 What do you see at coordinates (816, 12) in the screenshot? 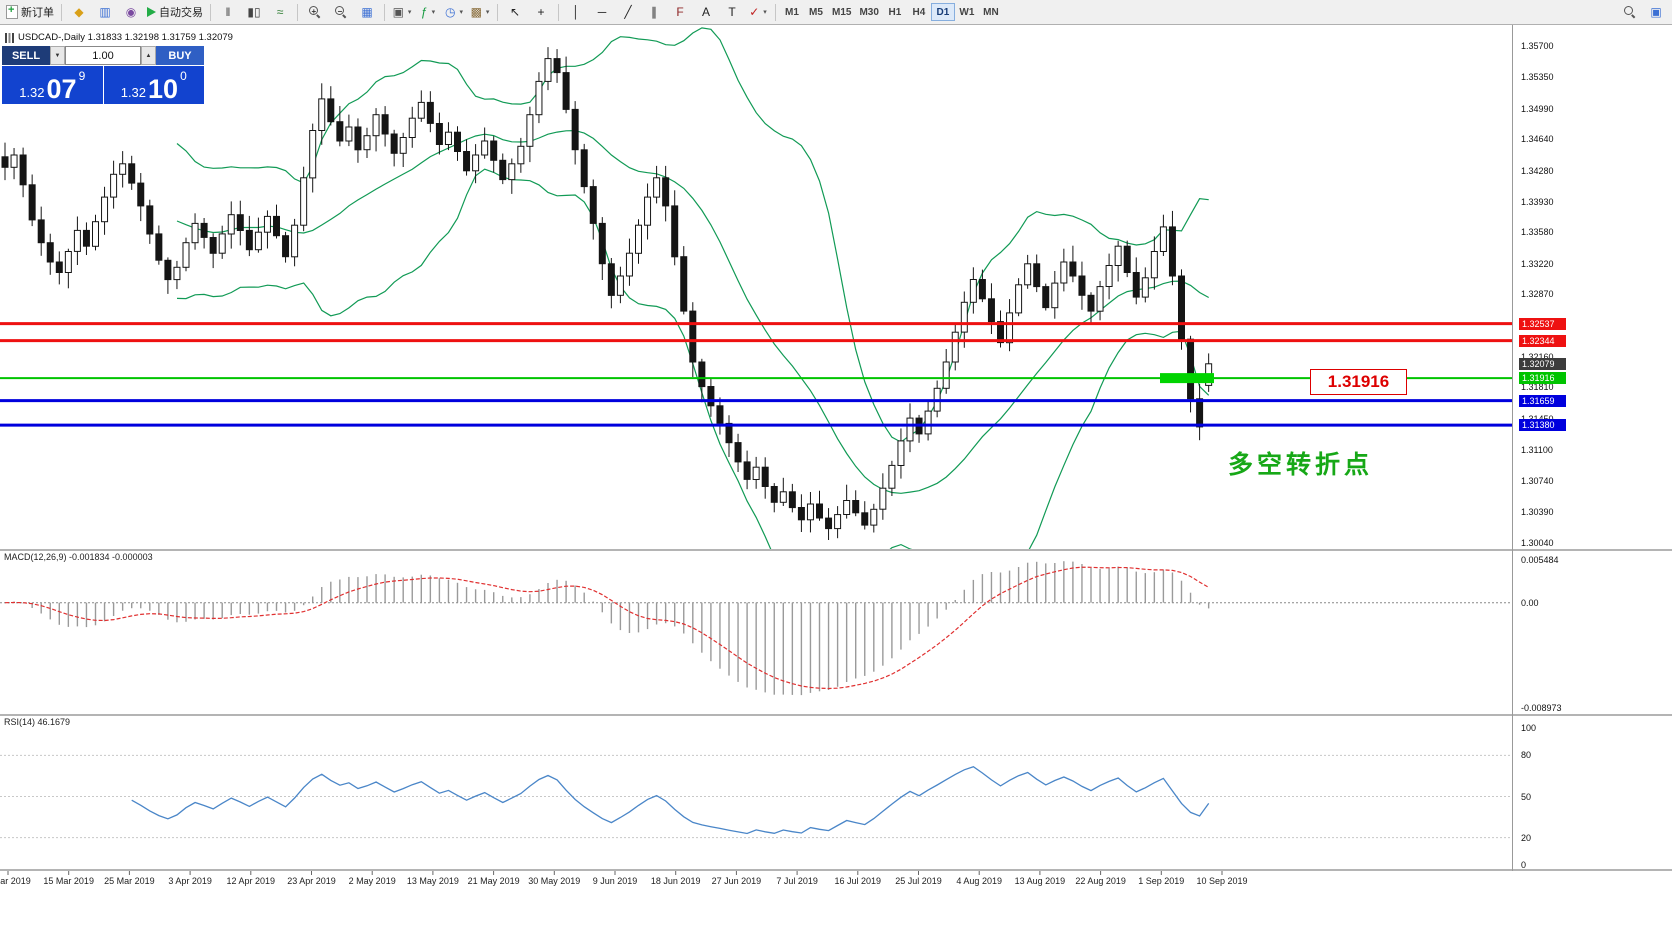
I see `timeframe-m5: M5` at bounding box center [816, 12].